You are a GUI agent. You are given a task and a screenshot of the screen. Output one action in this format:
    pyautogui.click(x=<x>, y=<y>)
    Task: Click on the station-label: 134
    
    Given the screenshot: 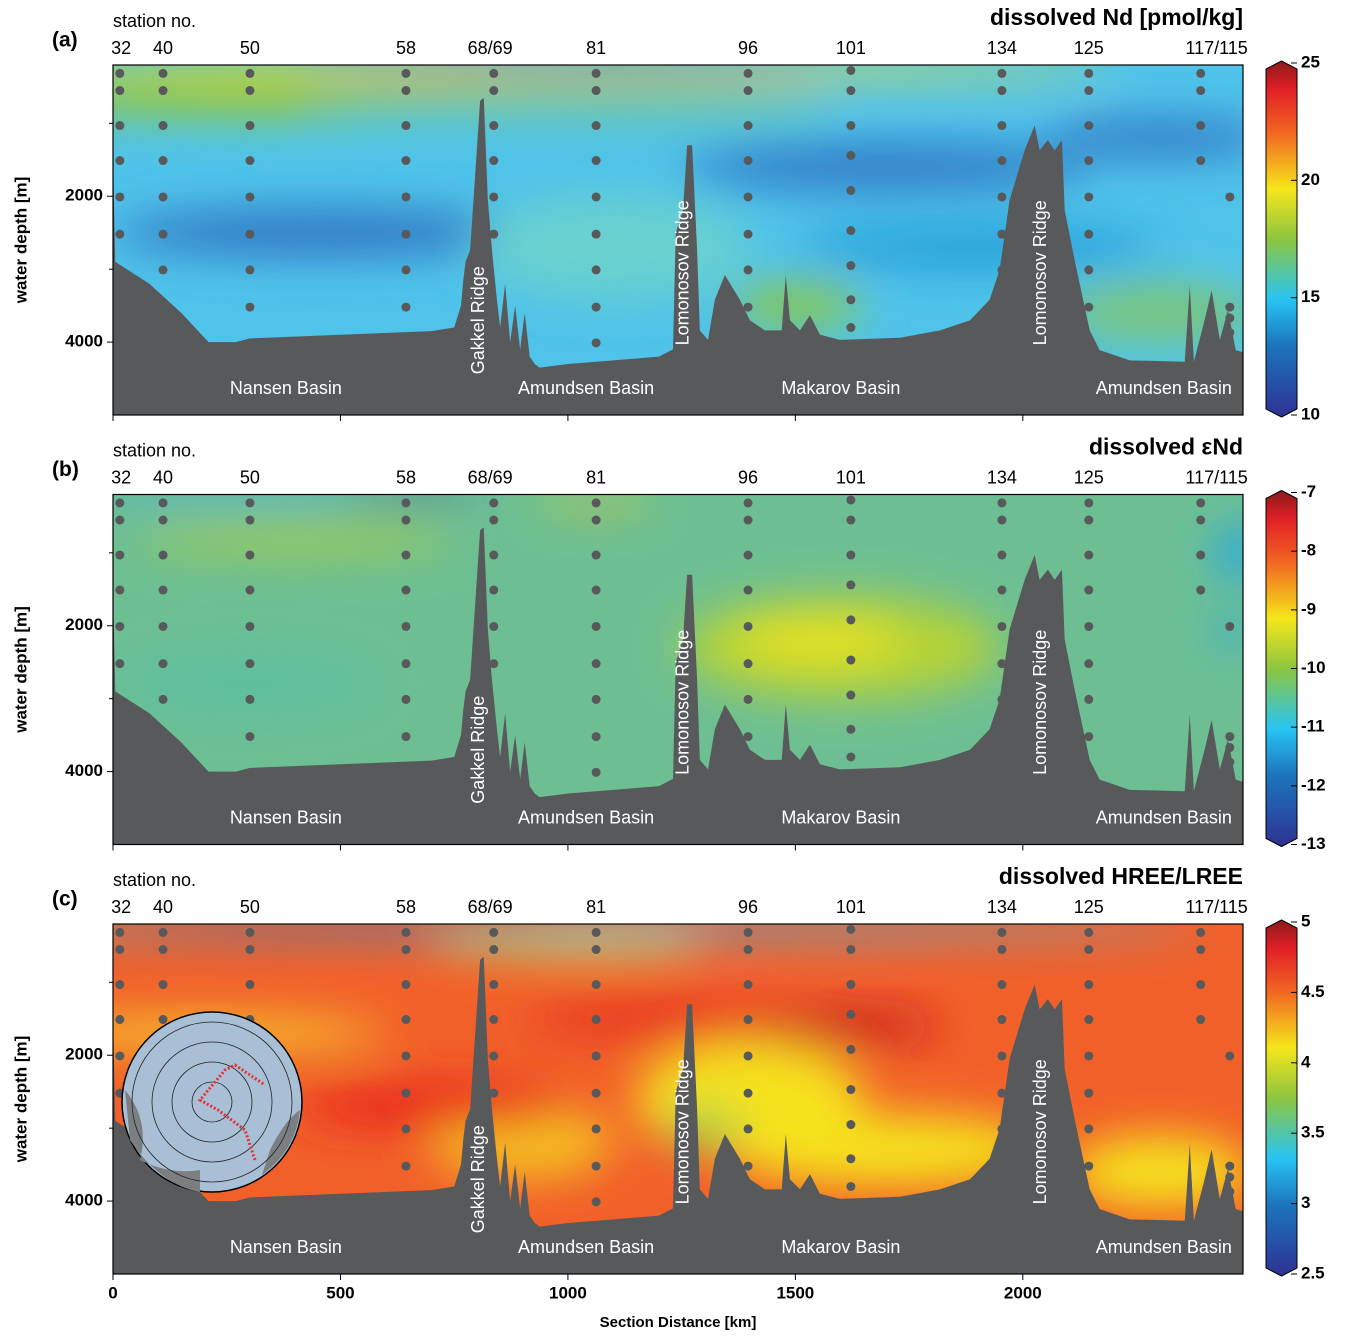 What is the action you would take?
    pyautogui.click(x=1002, y=477)
    